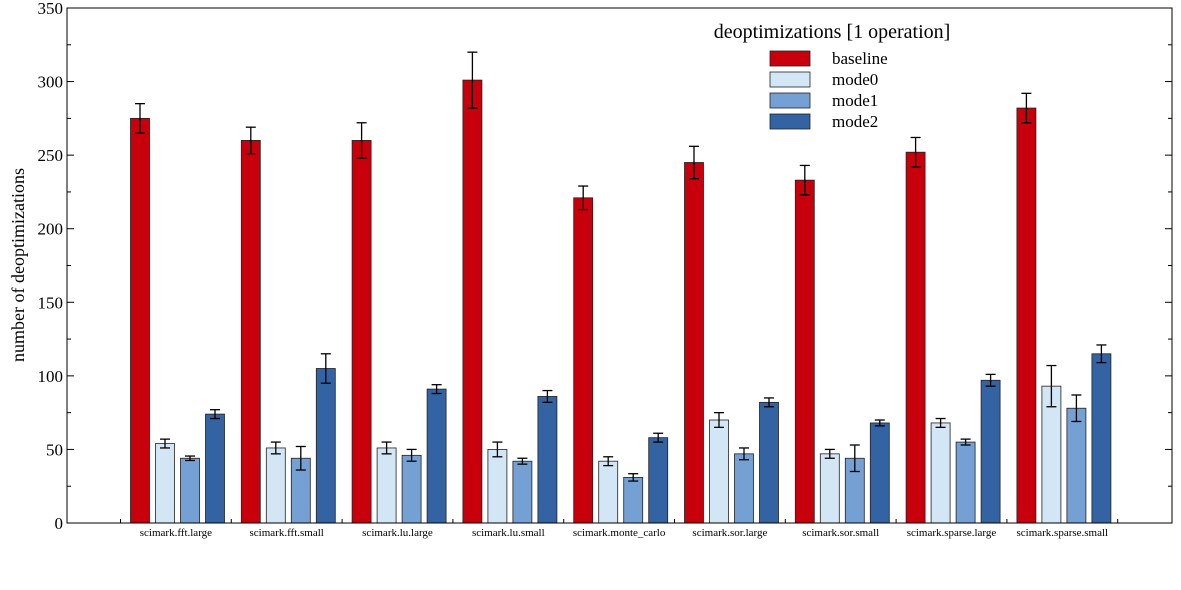  I want to click on legend-swatch-mode1, so click(790, 100).